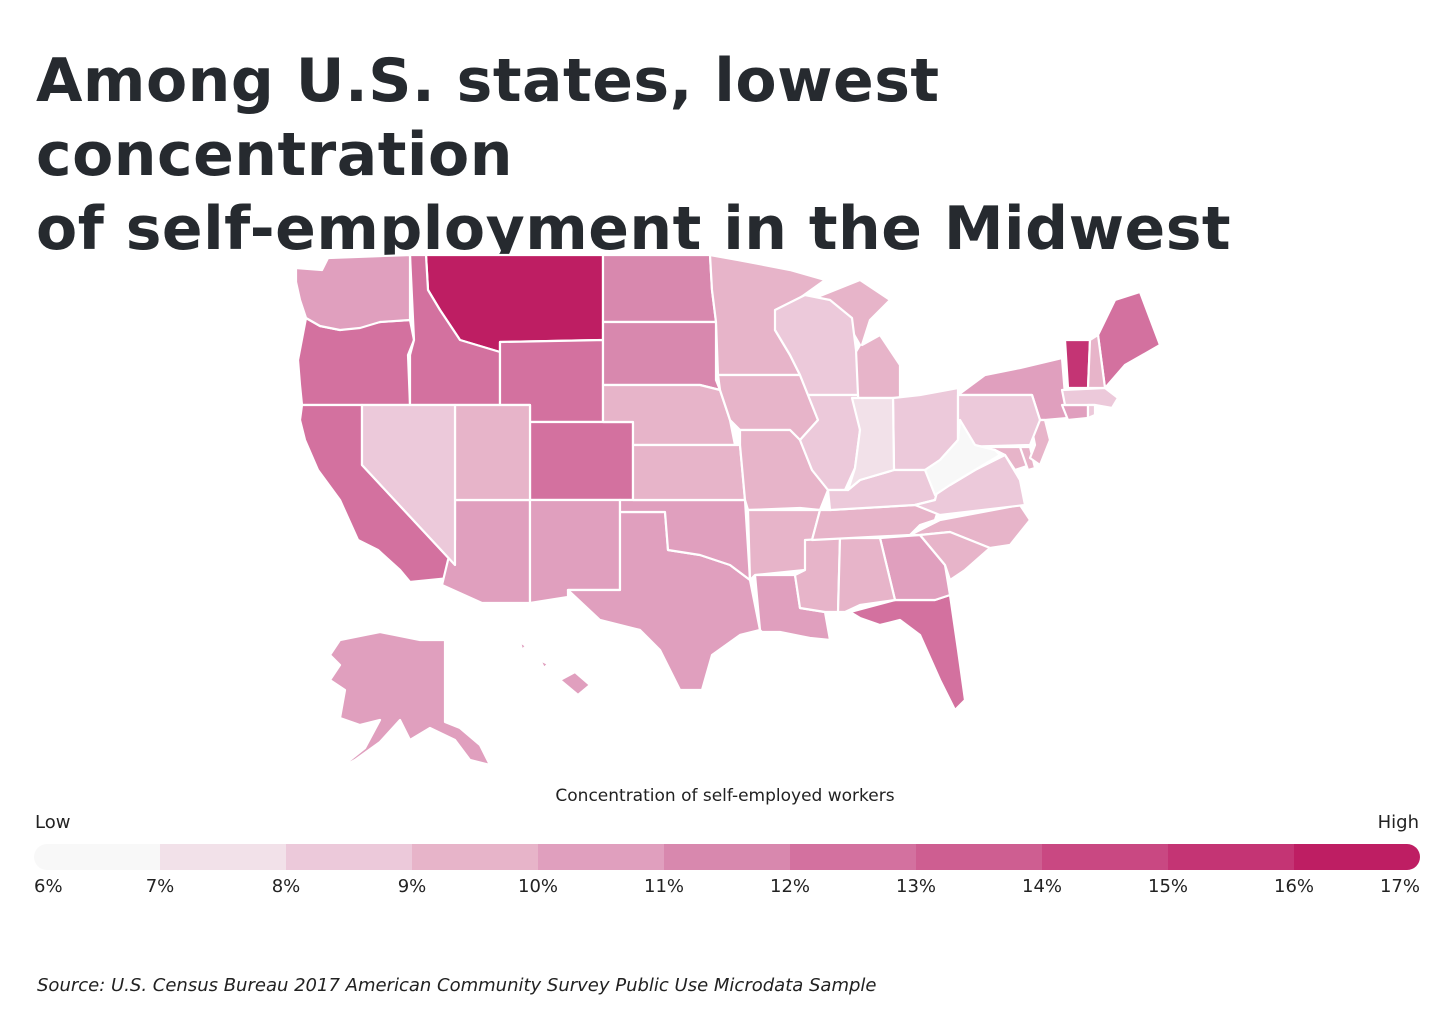 Image resolution: width=1450 pixels, height=1016 pixels. Describe the element at coordinates (1042, 886) in the screenshot. I see `legend-tick-label: 14%` at that location.